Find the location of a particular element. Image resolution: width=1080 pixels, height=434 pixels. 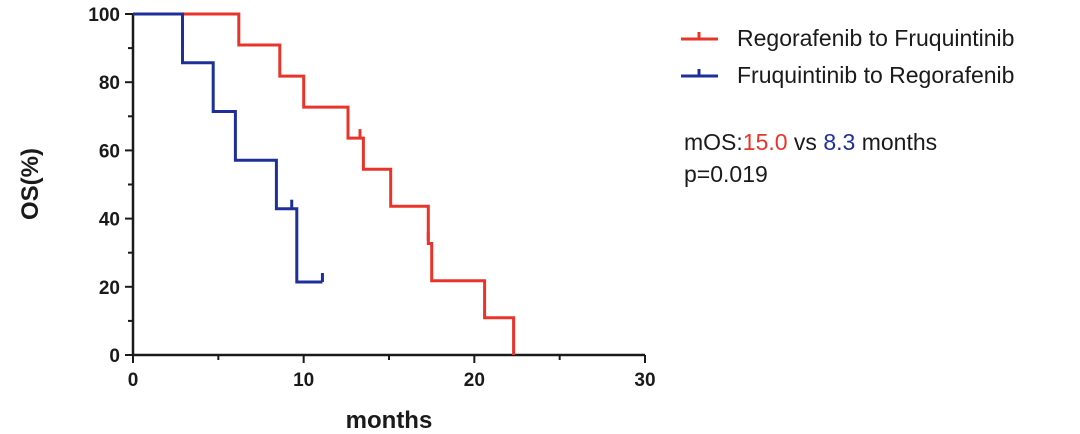

legend-label-fruquintinib-to-regorafenib: Fruquintinib to Regorafenib is located at coordinates (875, 75).